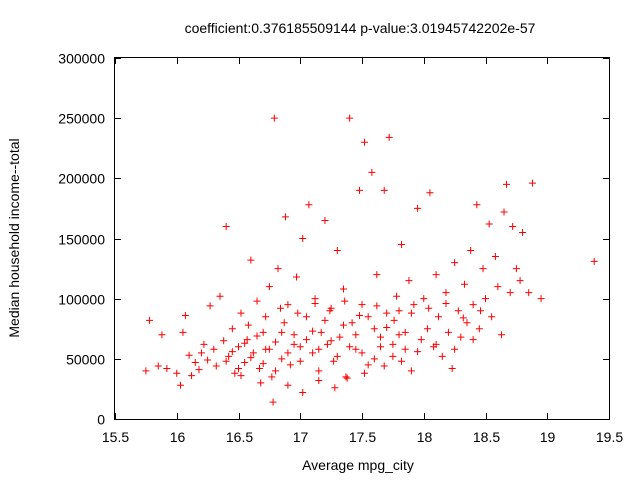  I want to click on x-tick-label: 19.5, so click(609, 437).